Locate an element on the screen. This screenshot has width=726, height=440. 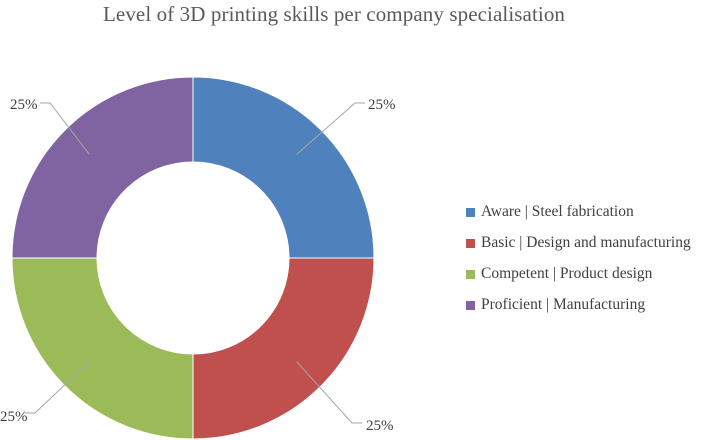
legend-label-4: Proficient | Manufacturing is located at coordinates (563, 304).